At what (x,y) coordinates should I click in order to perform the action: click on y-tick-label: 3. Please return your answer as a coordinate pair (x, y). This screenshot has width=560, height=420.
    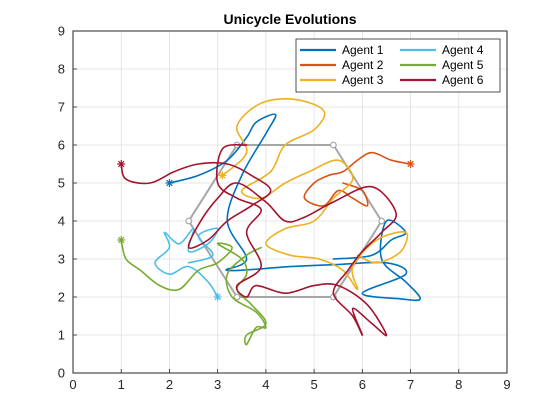
    Looking at the image, I should click on (61, 259).